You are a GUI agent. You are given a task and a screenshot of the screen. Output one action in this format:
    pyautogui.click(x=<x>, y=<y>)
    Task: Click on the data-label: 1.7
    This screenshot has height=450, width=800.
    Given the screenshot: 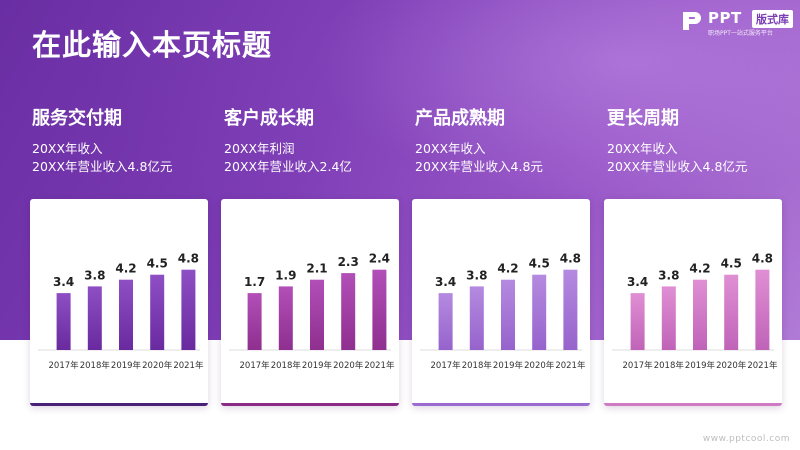 What is the action you would take?
    pyautogui.click(x=254, y=282)
    